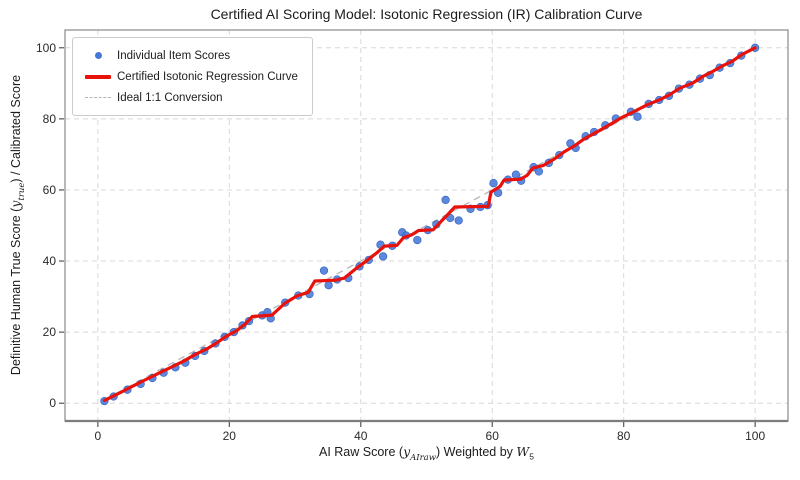 The image size is (800, 480). I want to click on legend-item-curve: Certified Isotonic Regression Curve, so click(188, 76).